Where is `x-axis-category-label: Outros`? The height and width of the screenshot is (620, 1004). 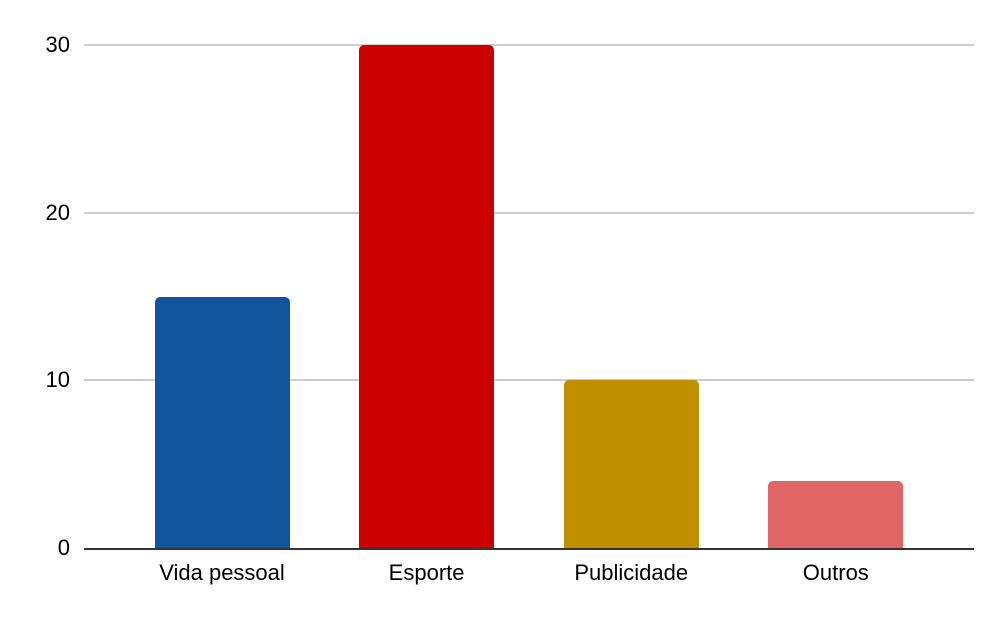 x-axis-category-label: Outros is located at coordinates (835, 572).